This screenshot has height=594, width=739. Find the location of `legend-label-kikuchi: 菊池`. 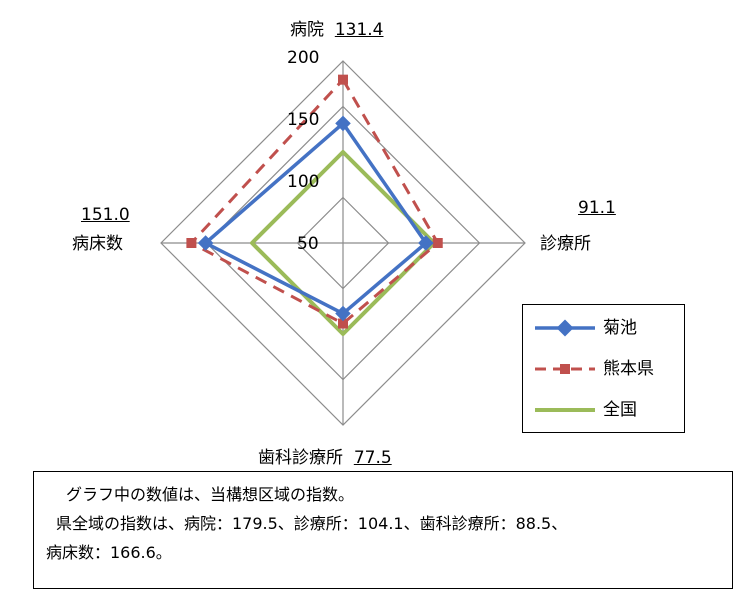

legend-label-kikuchi: 菊池 is located at coordinates (620, 328).